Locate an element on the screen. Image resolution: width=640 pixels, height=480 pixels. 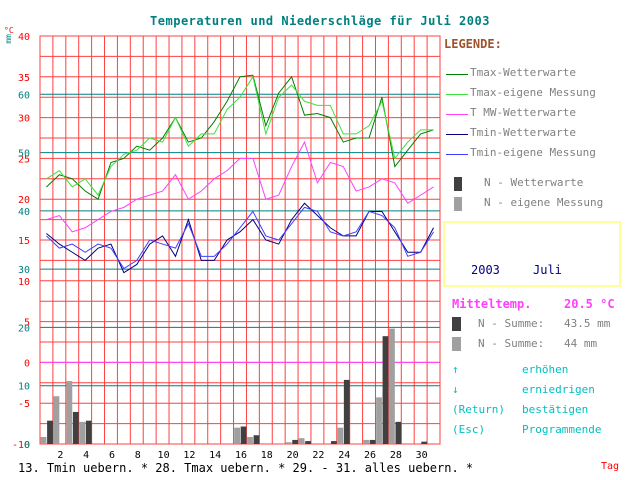
precip-tick-label: 0 is located at coordinates (27, 445).